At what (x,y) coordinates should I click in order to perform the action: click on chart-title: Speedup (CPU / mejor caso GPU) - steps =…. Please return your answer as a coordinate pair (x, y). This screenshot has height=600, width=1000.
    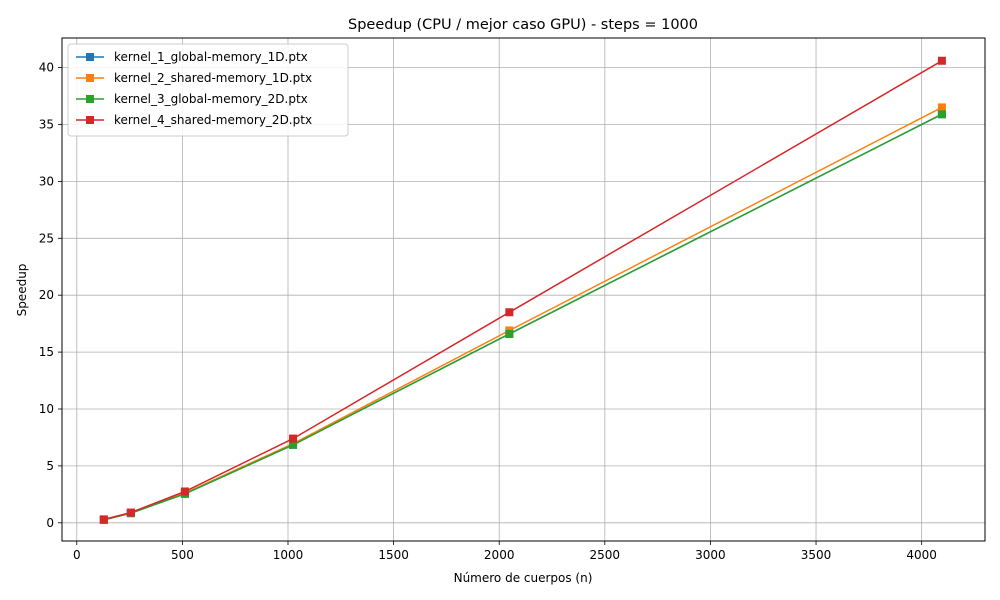
    Looking at the image, I should click on (523, 25).